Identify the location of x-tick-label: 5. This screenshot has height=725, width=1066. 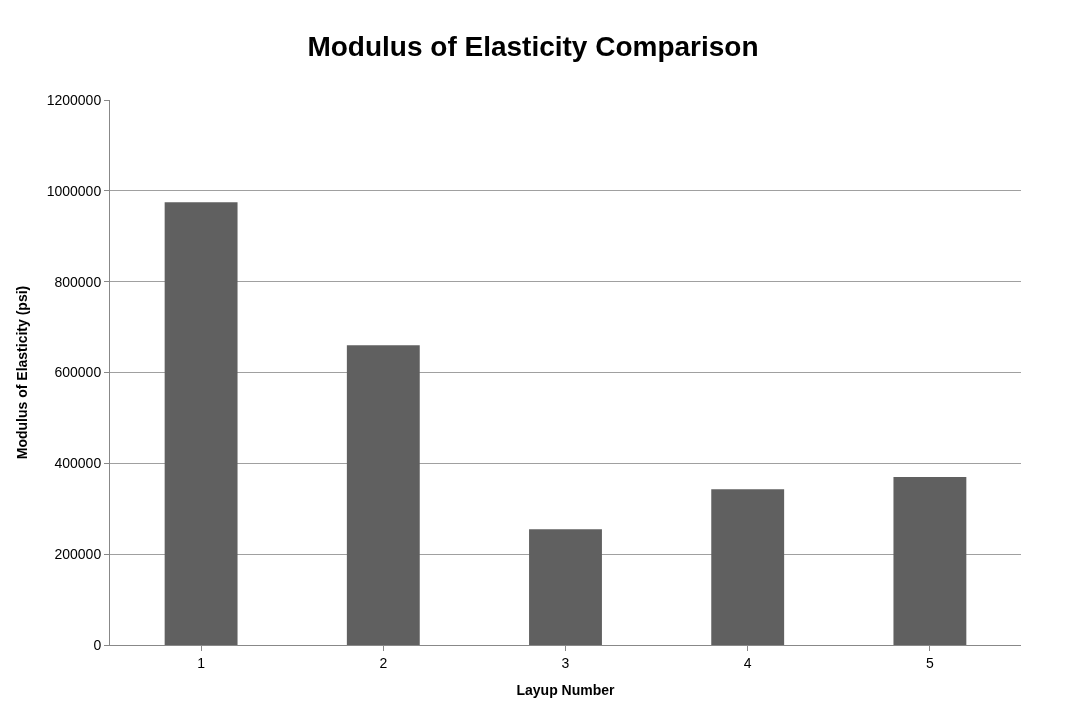
(930, 662).